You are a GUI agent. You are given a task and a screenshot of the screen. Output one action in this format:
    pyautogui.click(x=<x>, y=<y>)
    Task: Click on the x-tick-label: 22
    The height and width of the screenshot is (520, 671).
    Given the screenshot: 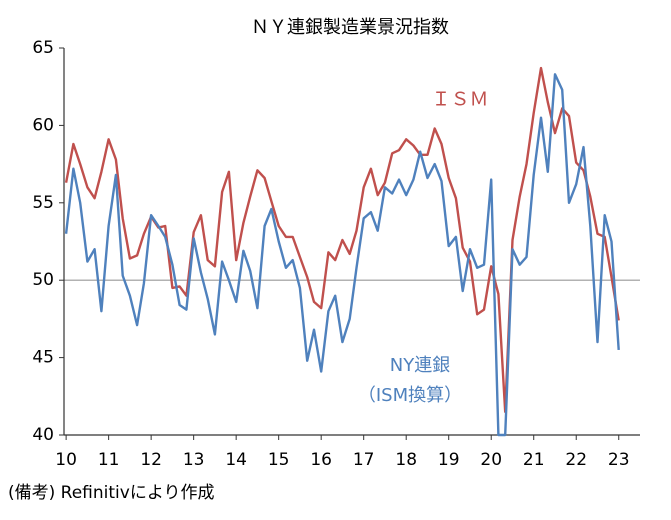 What is the action you would take?
    pyautogui.click(x=576, y=460)
    